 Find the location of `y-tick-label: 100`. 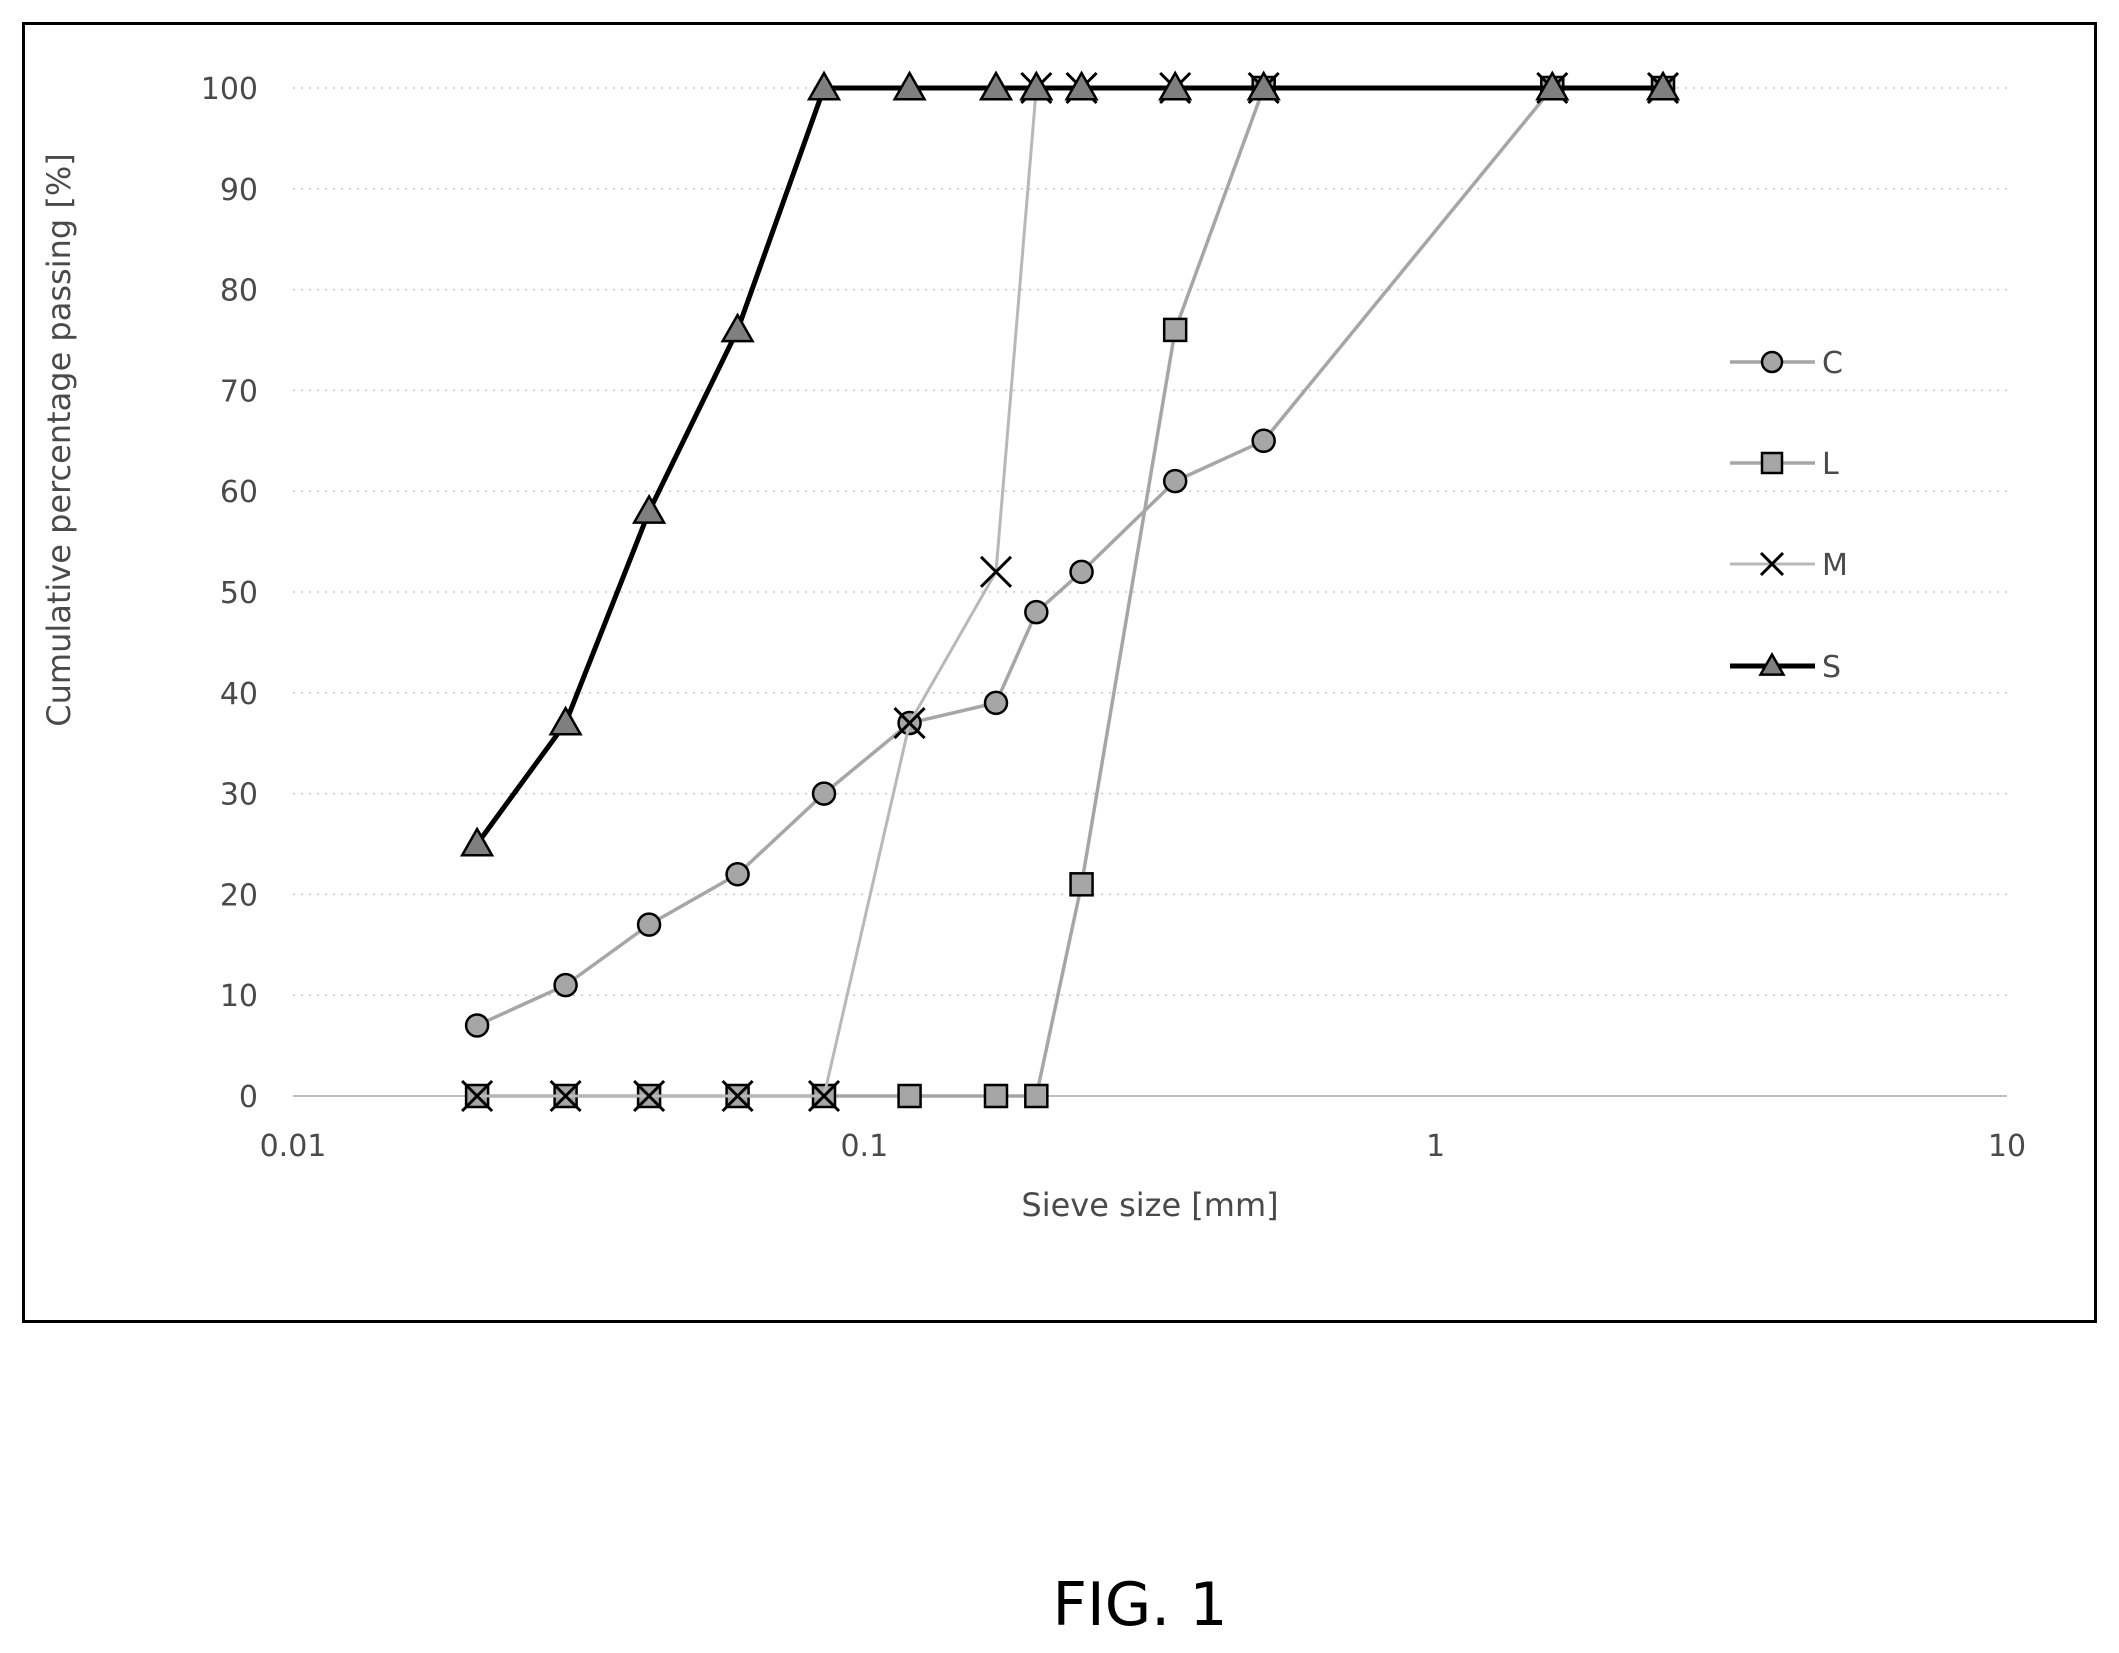

y-tick-label: 100 is located at coordinates (229, 89).